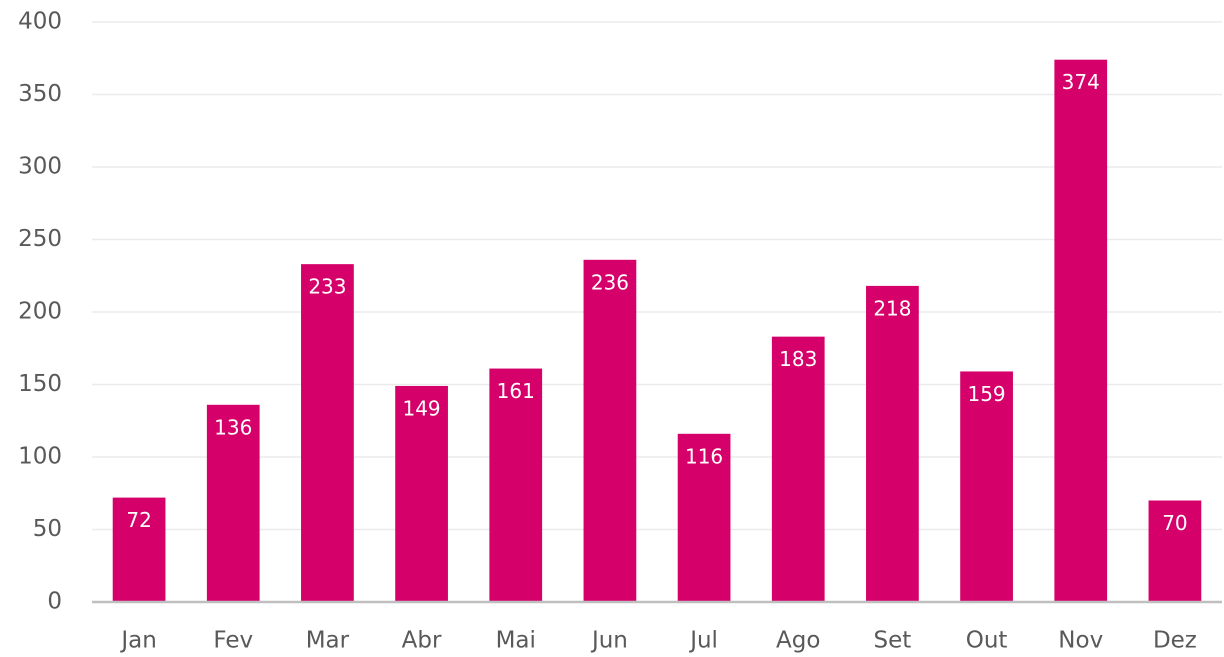 The height and width of the screenshot is (657, 1224). What do you see at coordinates (137, 641) in the screenshot?
I see `x-tick-label: Jan` at bounding box center [137, 641].